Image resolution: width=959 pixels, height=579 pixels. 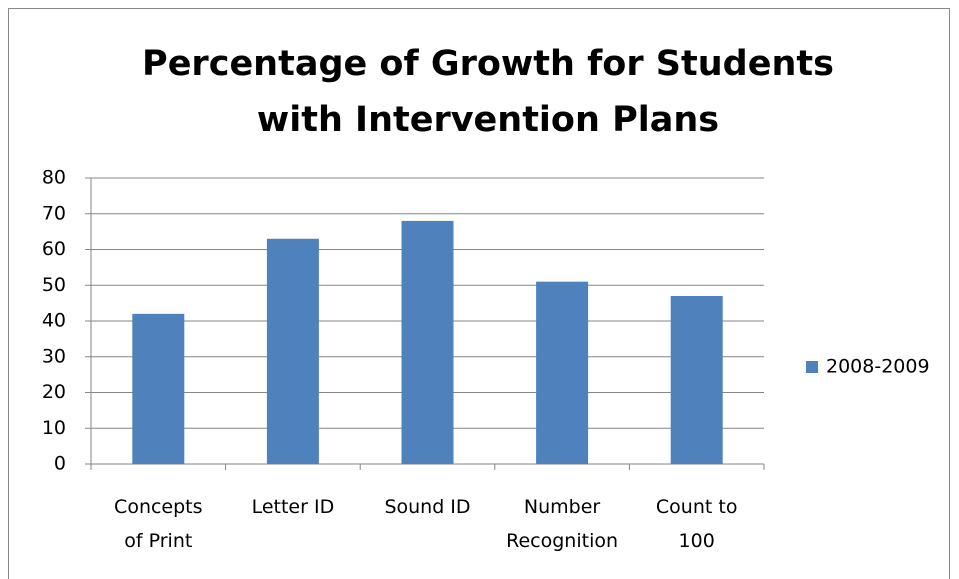 I want to click on legend-label: 2008-2009, so click(x=878, y=367).